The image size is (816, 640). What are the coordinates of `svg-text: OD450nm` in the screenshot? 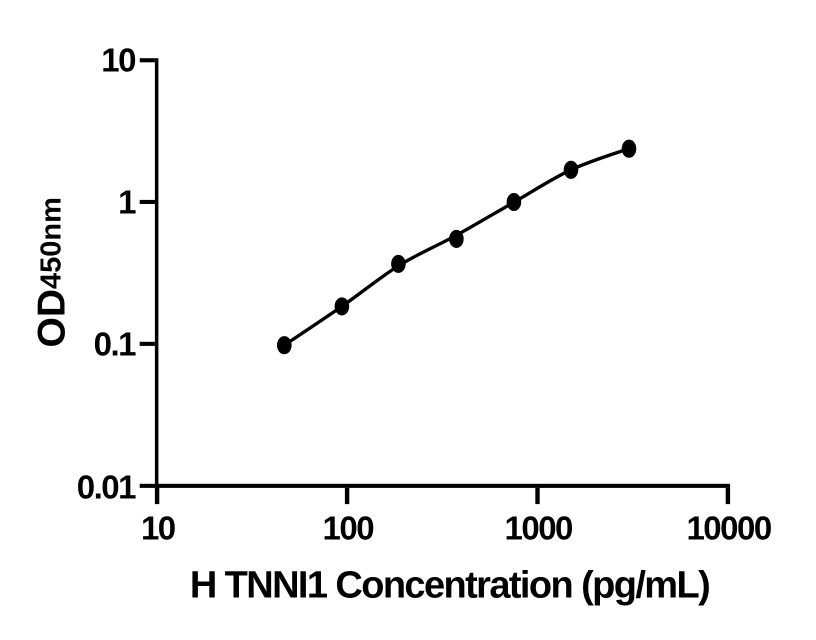 It's located at (52, 272).